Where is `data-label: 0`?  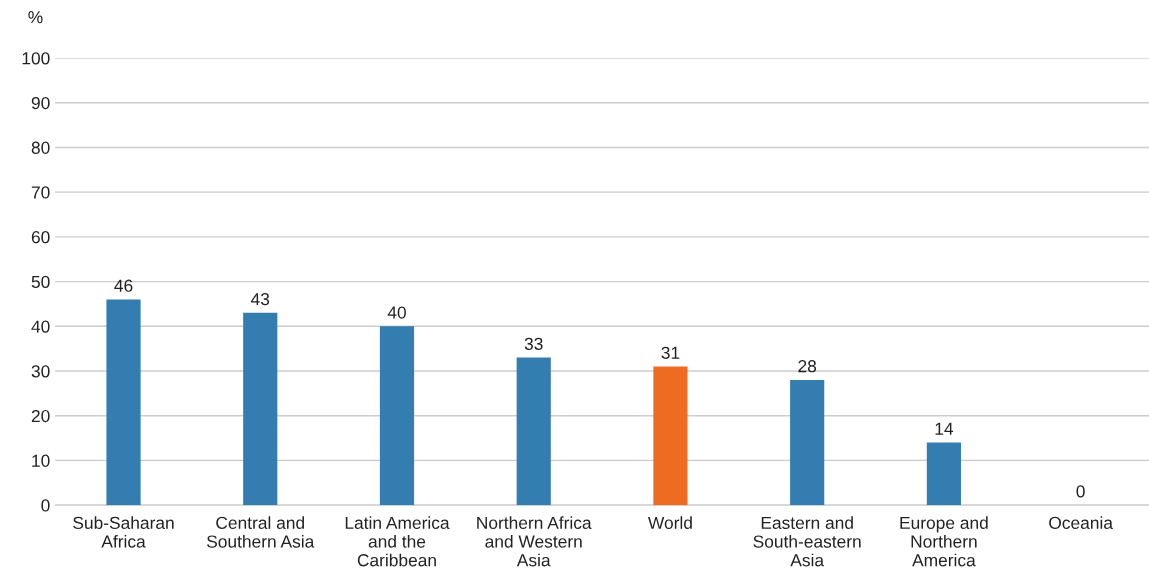 data-label: 0 is located at coordinates (1080, 491).